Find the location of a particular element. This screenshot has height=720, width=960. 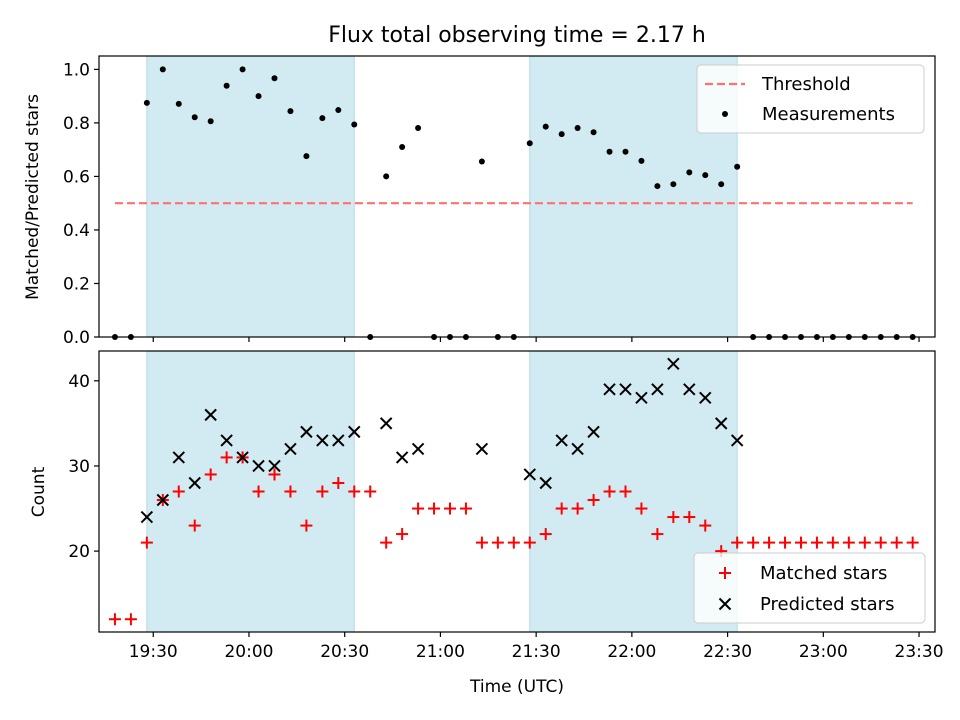

x-tick-label: 22:00 is located at coordinates (631, 652).